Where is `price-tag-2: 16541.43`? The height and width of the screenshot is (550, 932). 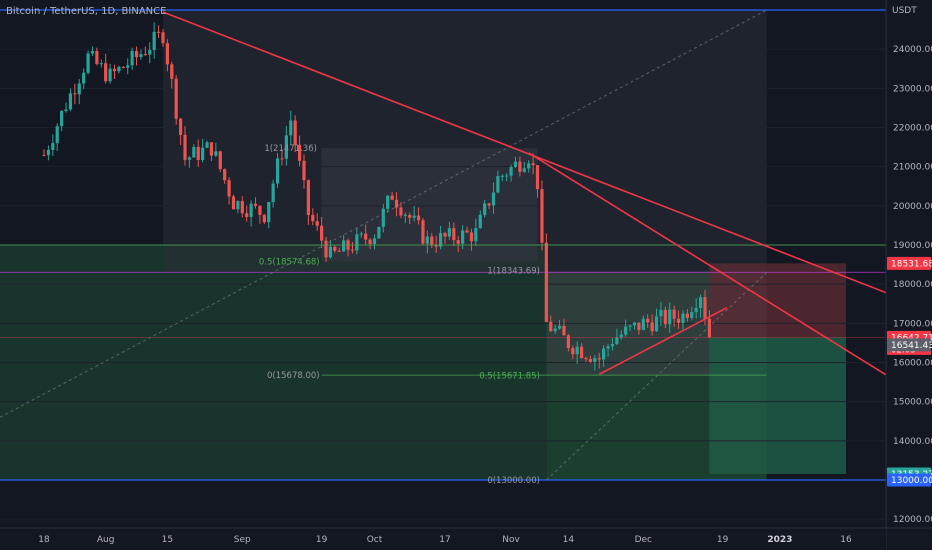 price-tag-2: 16541.43 is located at coordinates (909, 345).